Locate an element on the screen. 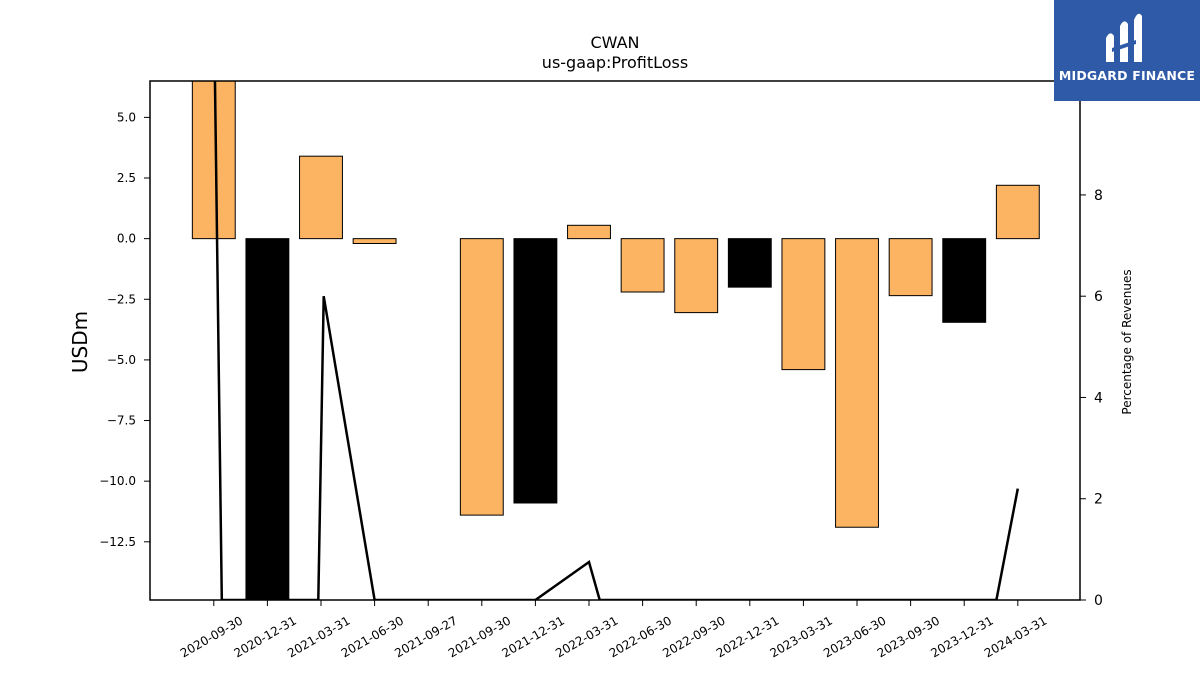  y2-tick-label: 2 is located at coordinates (1098, 500).